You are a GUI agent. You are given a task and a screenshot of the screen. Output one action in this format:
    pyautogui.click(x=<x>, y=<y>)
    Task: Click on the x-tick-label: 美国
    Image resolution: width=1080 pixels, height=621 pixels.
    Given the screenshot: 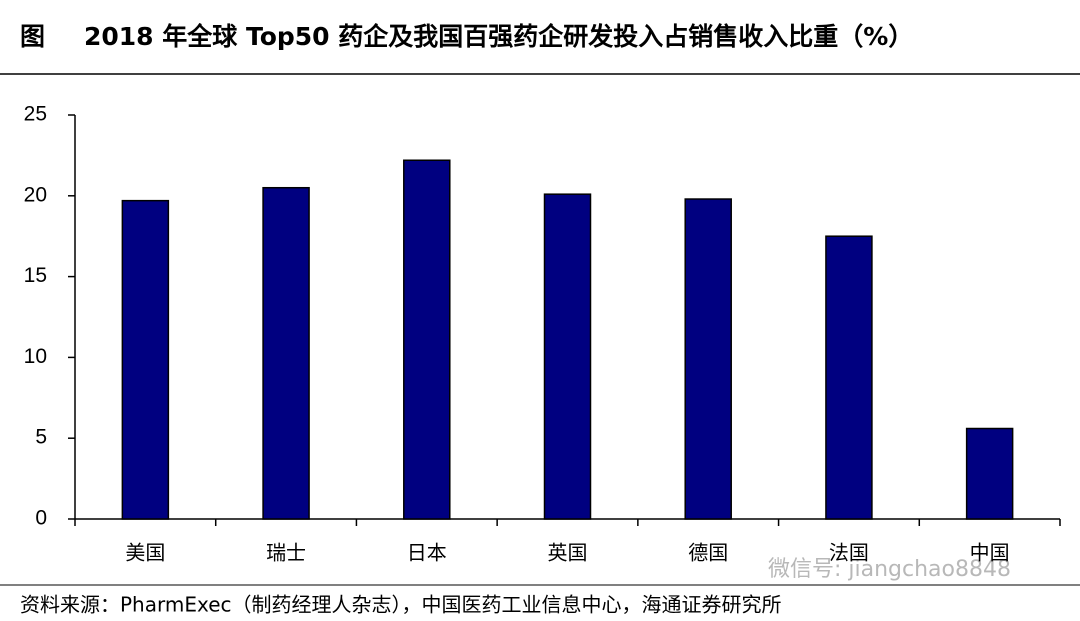 What is the action you would take?
    pyautogui.click(x=145, y=553)
    